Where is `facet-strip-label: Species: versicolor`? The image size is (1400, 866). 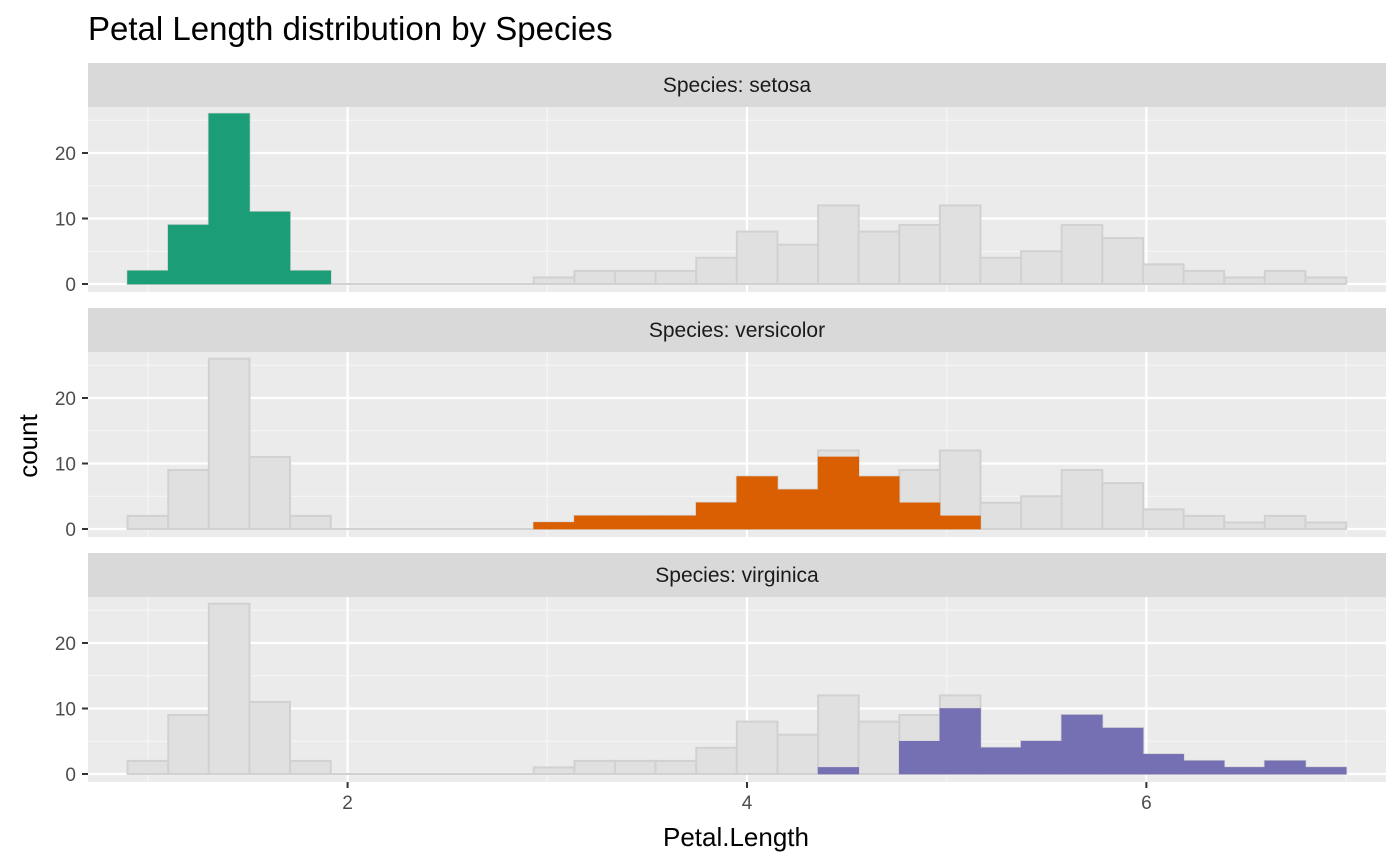
facet-strip-label: Species: versicolor is located at coordinates (737, 330).